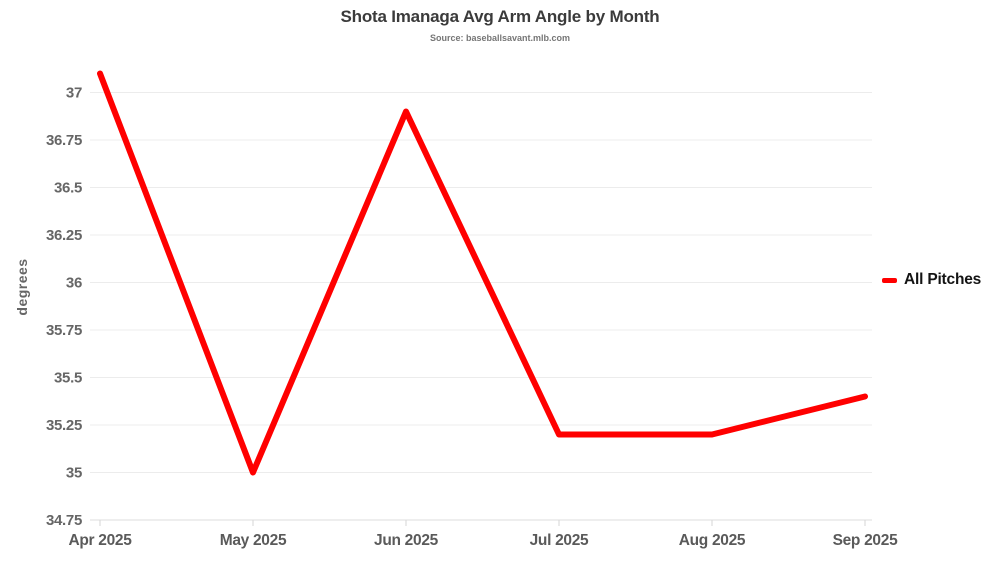  Describe the element at coordinates (100, 540) in the screenshot. I see `x-tick-label: Apr 2025` at that location.